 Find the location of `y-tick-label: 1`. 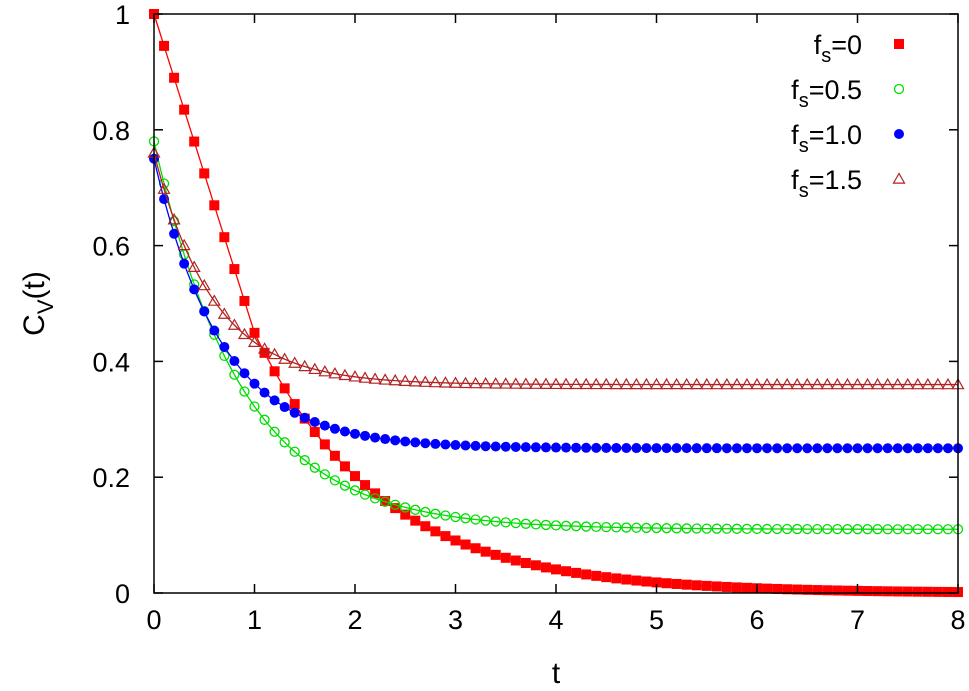

y-tick-label: 1 is located at coordinates (122, 15).